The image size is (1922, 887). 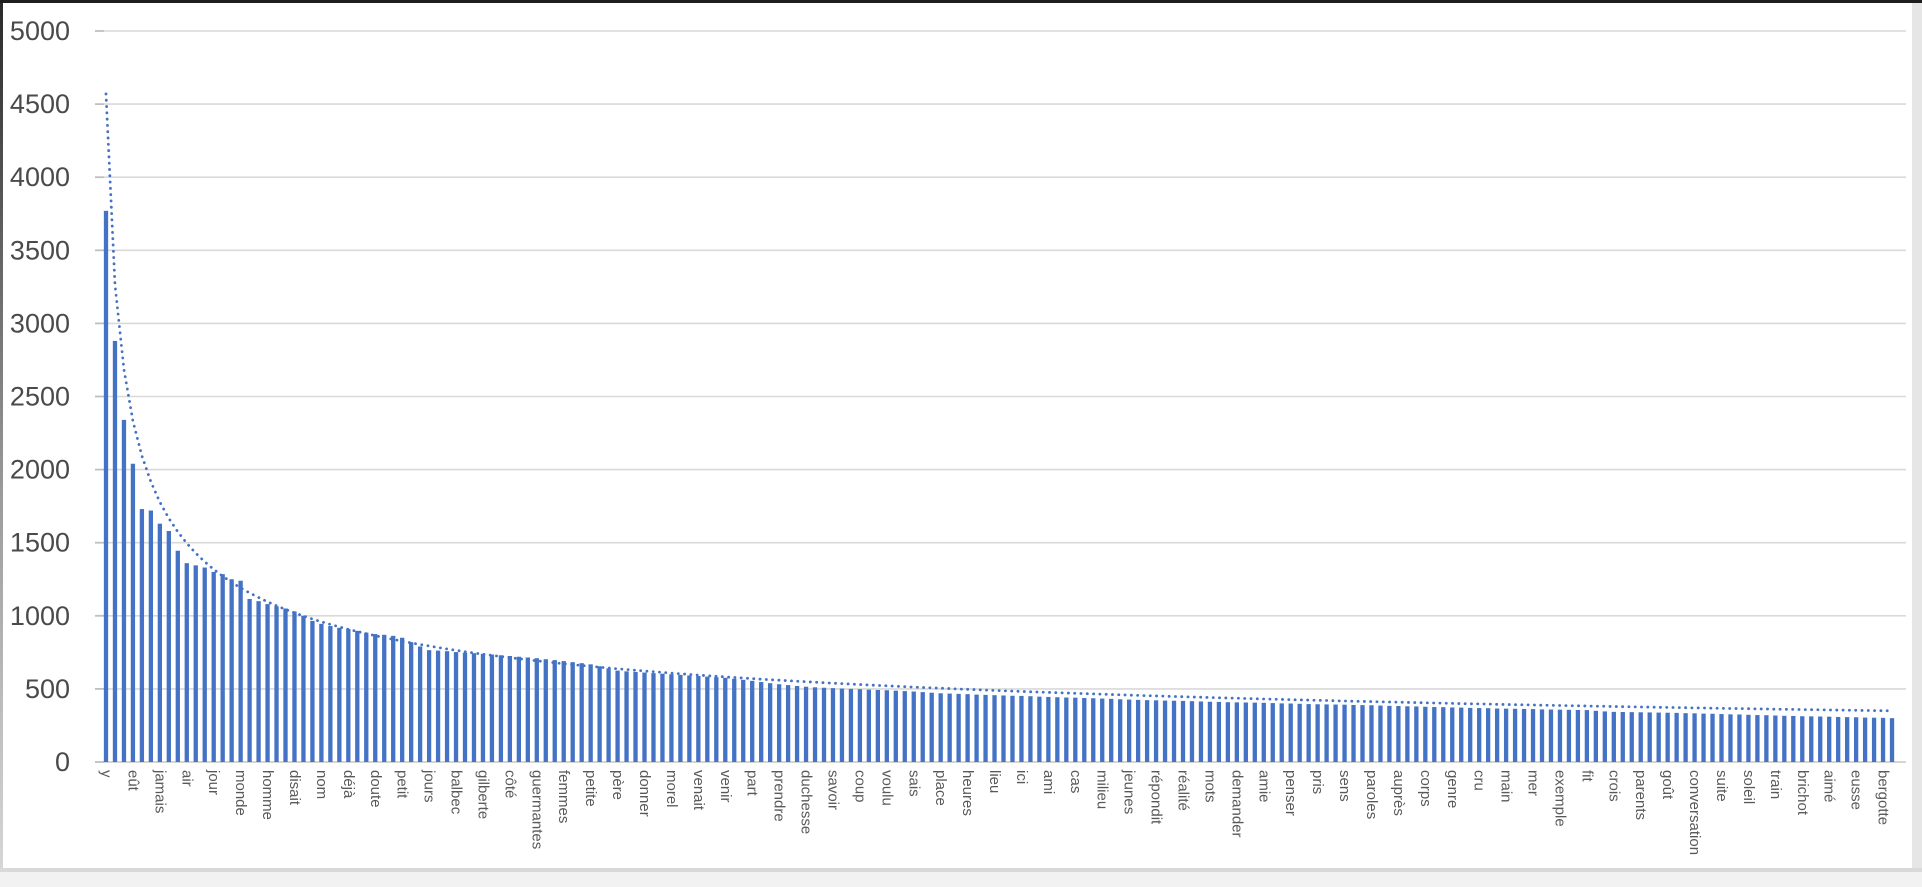 I want to click on x-category-label: eusse, so click(x=1856, y=790).